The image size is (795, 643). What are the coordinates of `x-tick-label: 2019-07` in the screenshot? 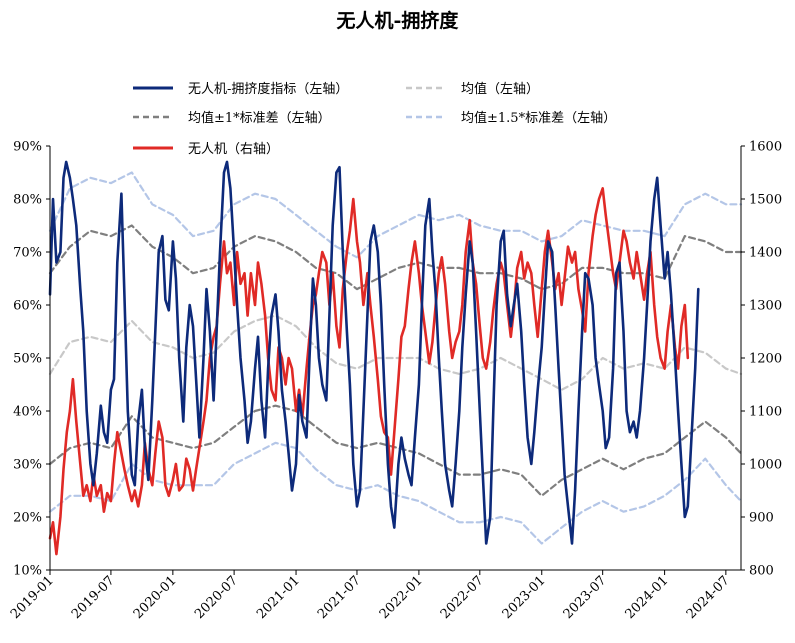 It's located at (93, 597).